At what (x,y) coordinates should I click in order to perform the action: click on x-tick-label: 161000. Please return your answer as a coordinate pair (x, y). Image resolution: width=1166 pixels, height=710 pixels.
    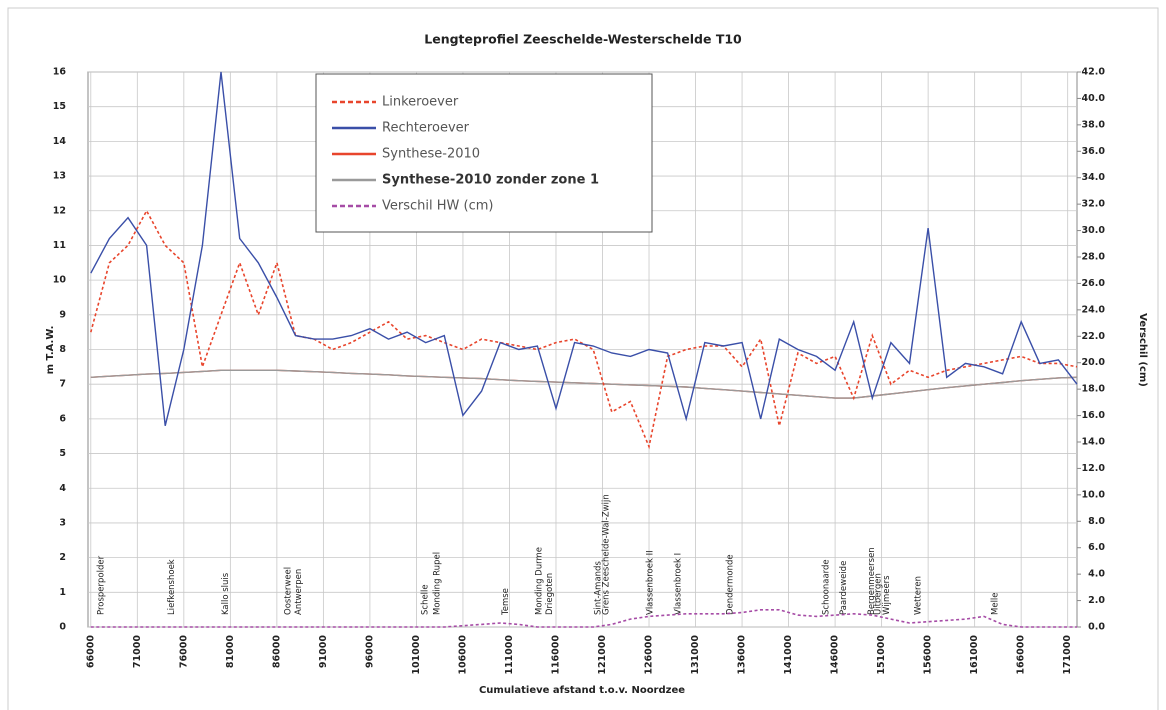
    Looking at the image, I should click on (974, 655).